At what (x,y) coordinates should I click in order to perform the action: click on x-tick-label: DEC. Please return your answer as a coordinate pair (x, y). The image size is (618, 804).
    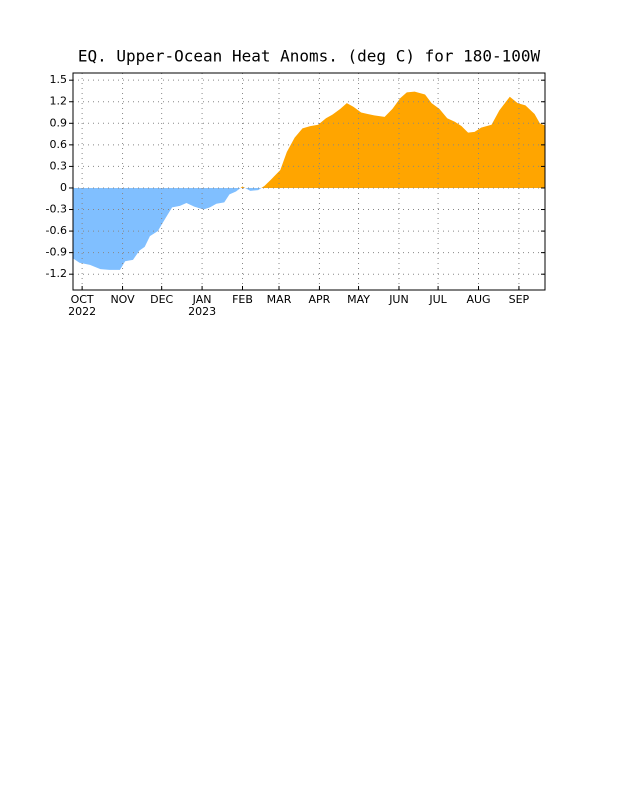
    Looking at the image, I should click on (161, 299).